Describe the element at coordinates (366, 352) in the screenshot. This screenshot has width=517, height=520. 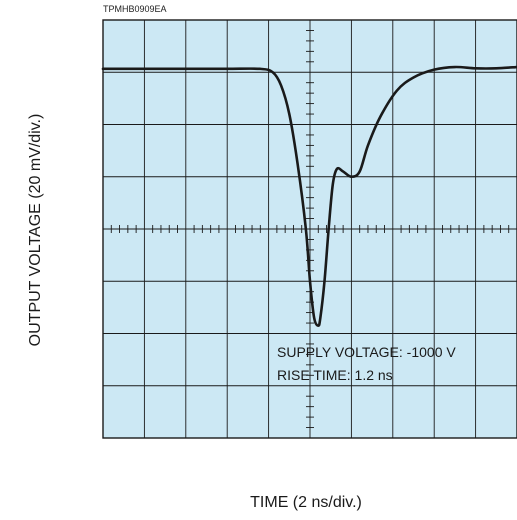
I see `supply-voltage-annotation: SUPPLY VOLTAGE: -1000 V` at that location.